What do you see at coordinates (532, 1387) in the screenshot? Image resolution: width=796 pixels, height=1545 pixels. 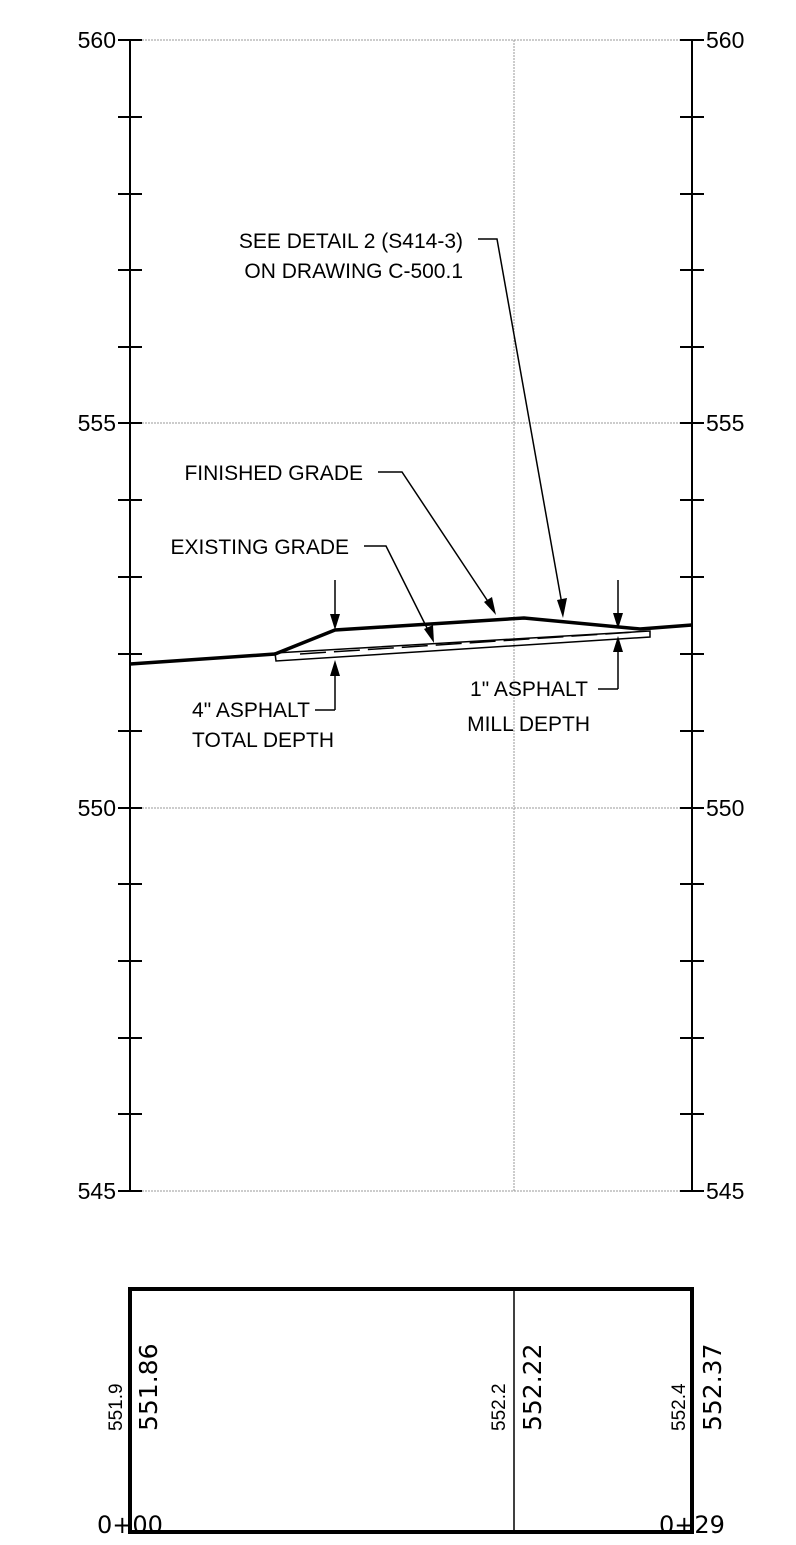 I see `proposed-elevation: 552.22` at bounding box center [532, 1387].